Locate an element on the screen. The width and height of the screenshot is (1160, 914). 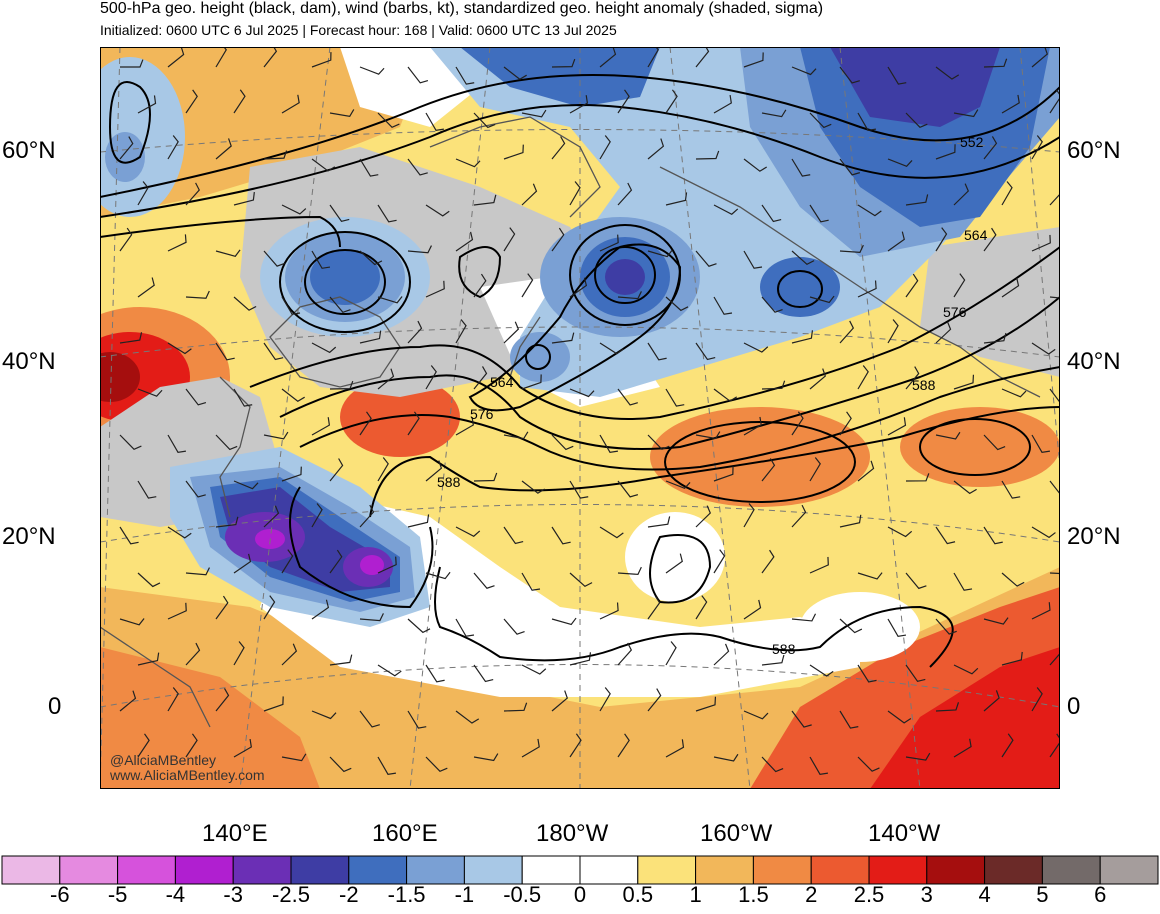
lat-label-left-0: 0 is located at coordinates (55, 706).